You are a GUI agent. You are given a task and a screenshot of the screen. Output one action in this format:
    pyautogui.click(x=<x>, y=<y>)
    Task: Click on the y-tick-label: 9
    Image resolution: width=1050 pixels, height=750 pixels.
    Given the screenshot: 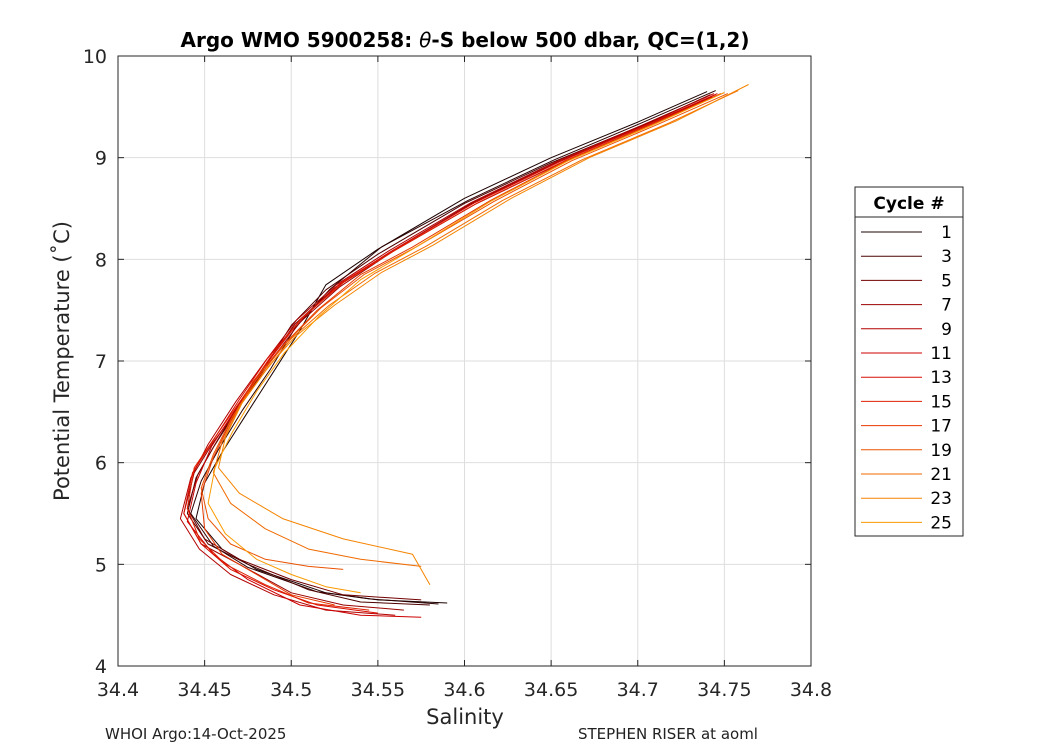 What is the action you would take?
    pyautogui.click(x=101, y=159)
    